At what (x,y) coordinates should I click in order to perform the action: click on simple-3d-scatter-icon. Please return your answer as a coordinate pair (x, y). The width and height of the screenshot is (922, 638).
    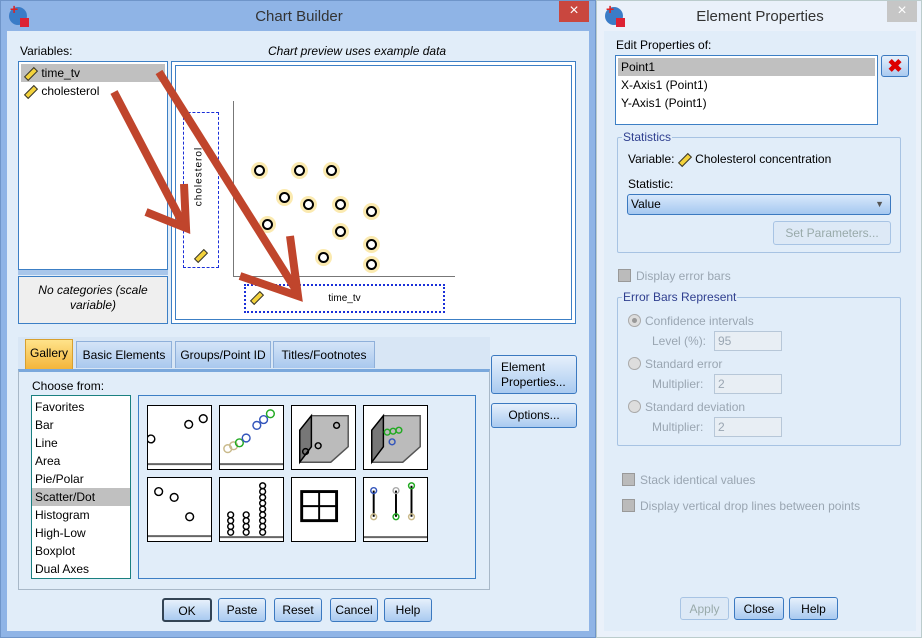
    Looking at the image, I should click on (324, 439).